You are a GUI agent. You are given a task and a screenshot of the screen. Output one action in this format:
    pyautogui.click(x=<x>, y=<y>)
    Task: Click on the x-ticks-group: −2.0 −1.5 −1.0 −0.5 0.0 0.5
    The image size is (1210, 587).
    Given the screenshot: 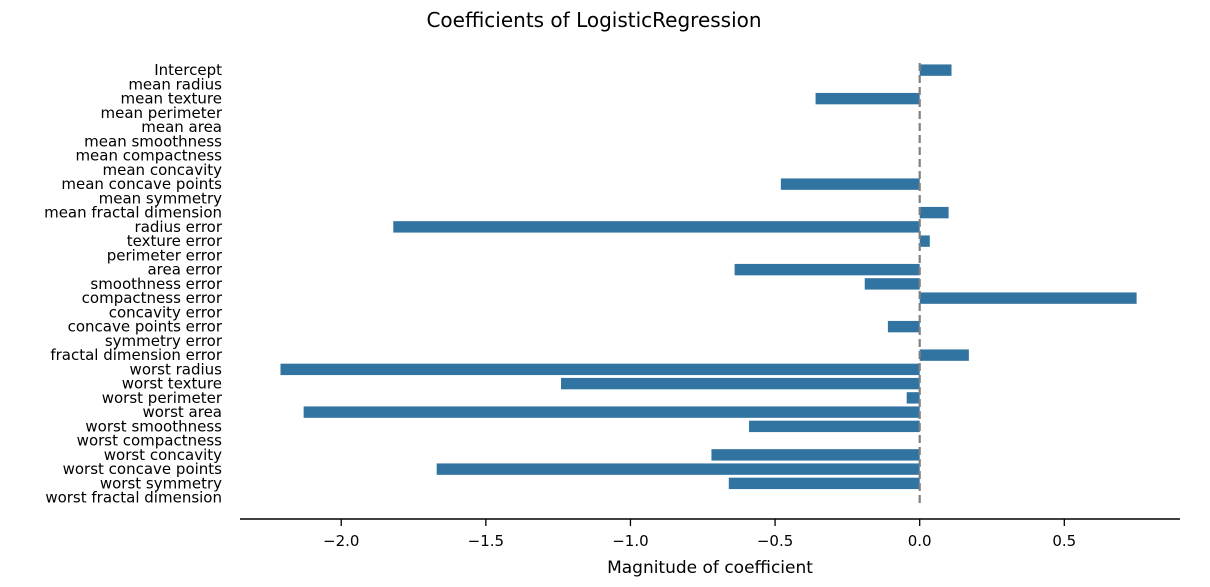 What is the action you would take?
    pyautogui.click(x=699, y=534)
    